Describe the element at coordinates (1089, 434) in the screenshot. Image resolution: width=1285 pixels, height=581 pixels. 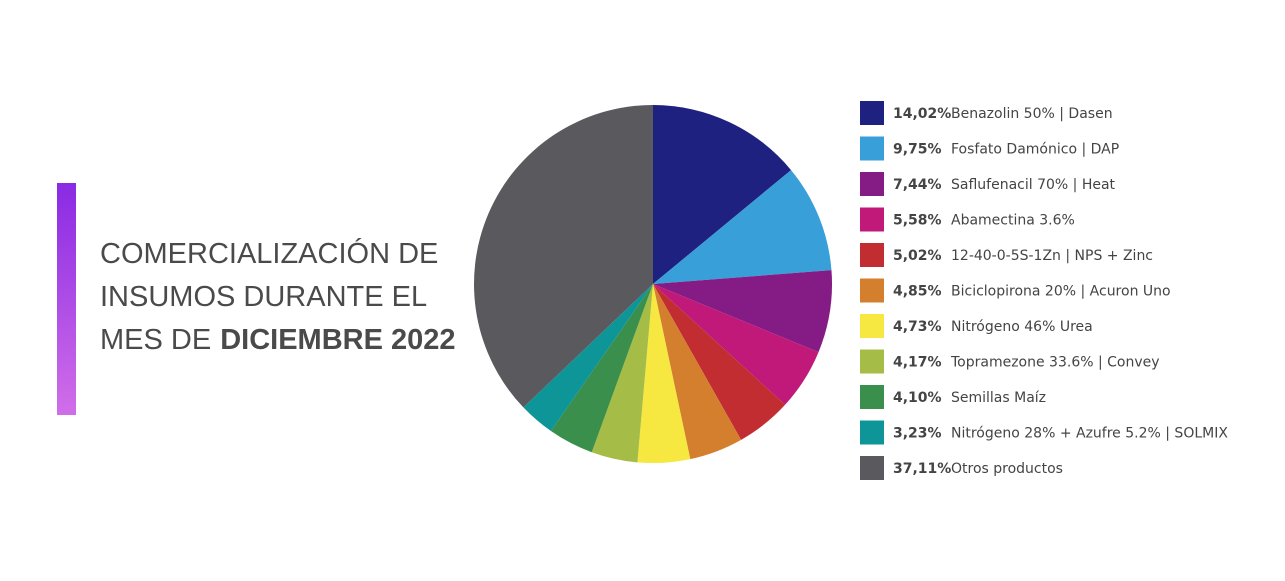
I see `legend-label: Nitrógeno 28% + Azufre 5.2% | SOLMIX` at that location.